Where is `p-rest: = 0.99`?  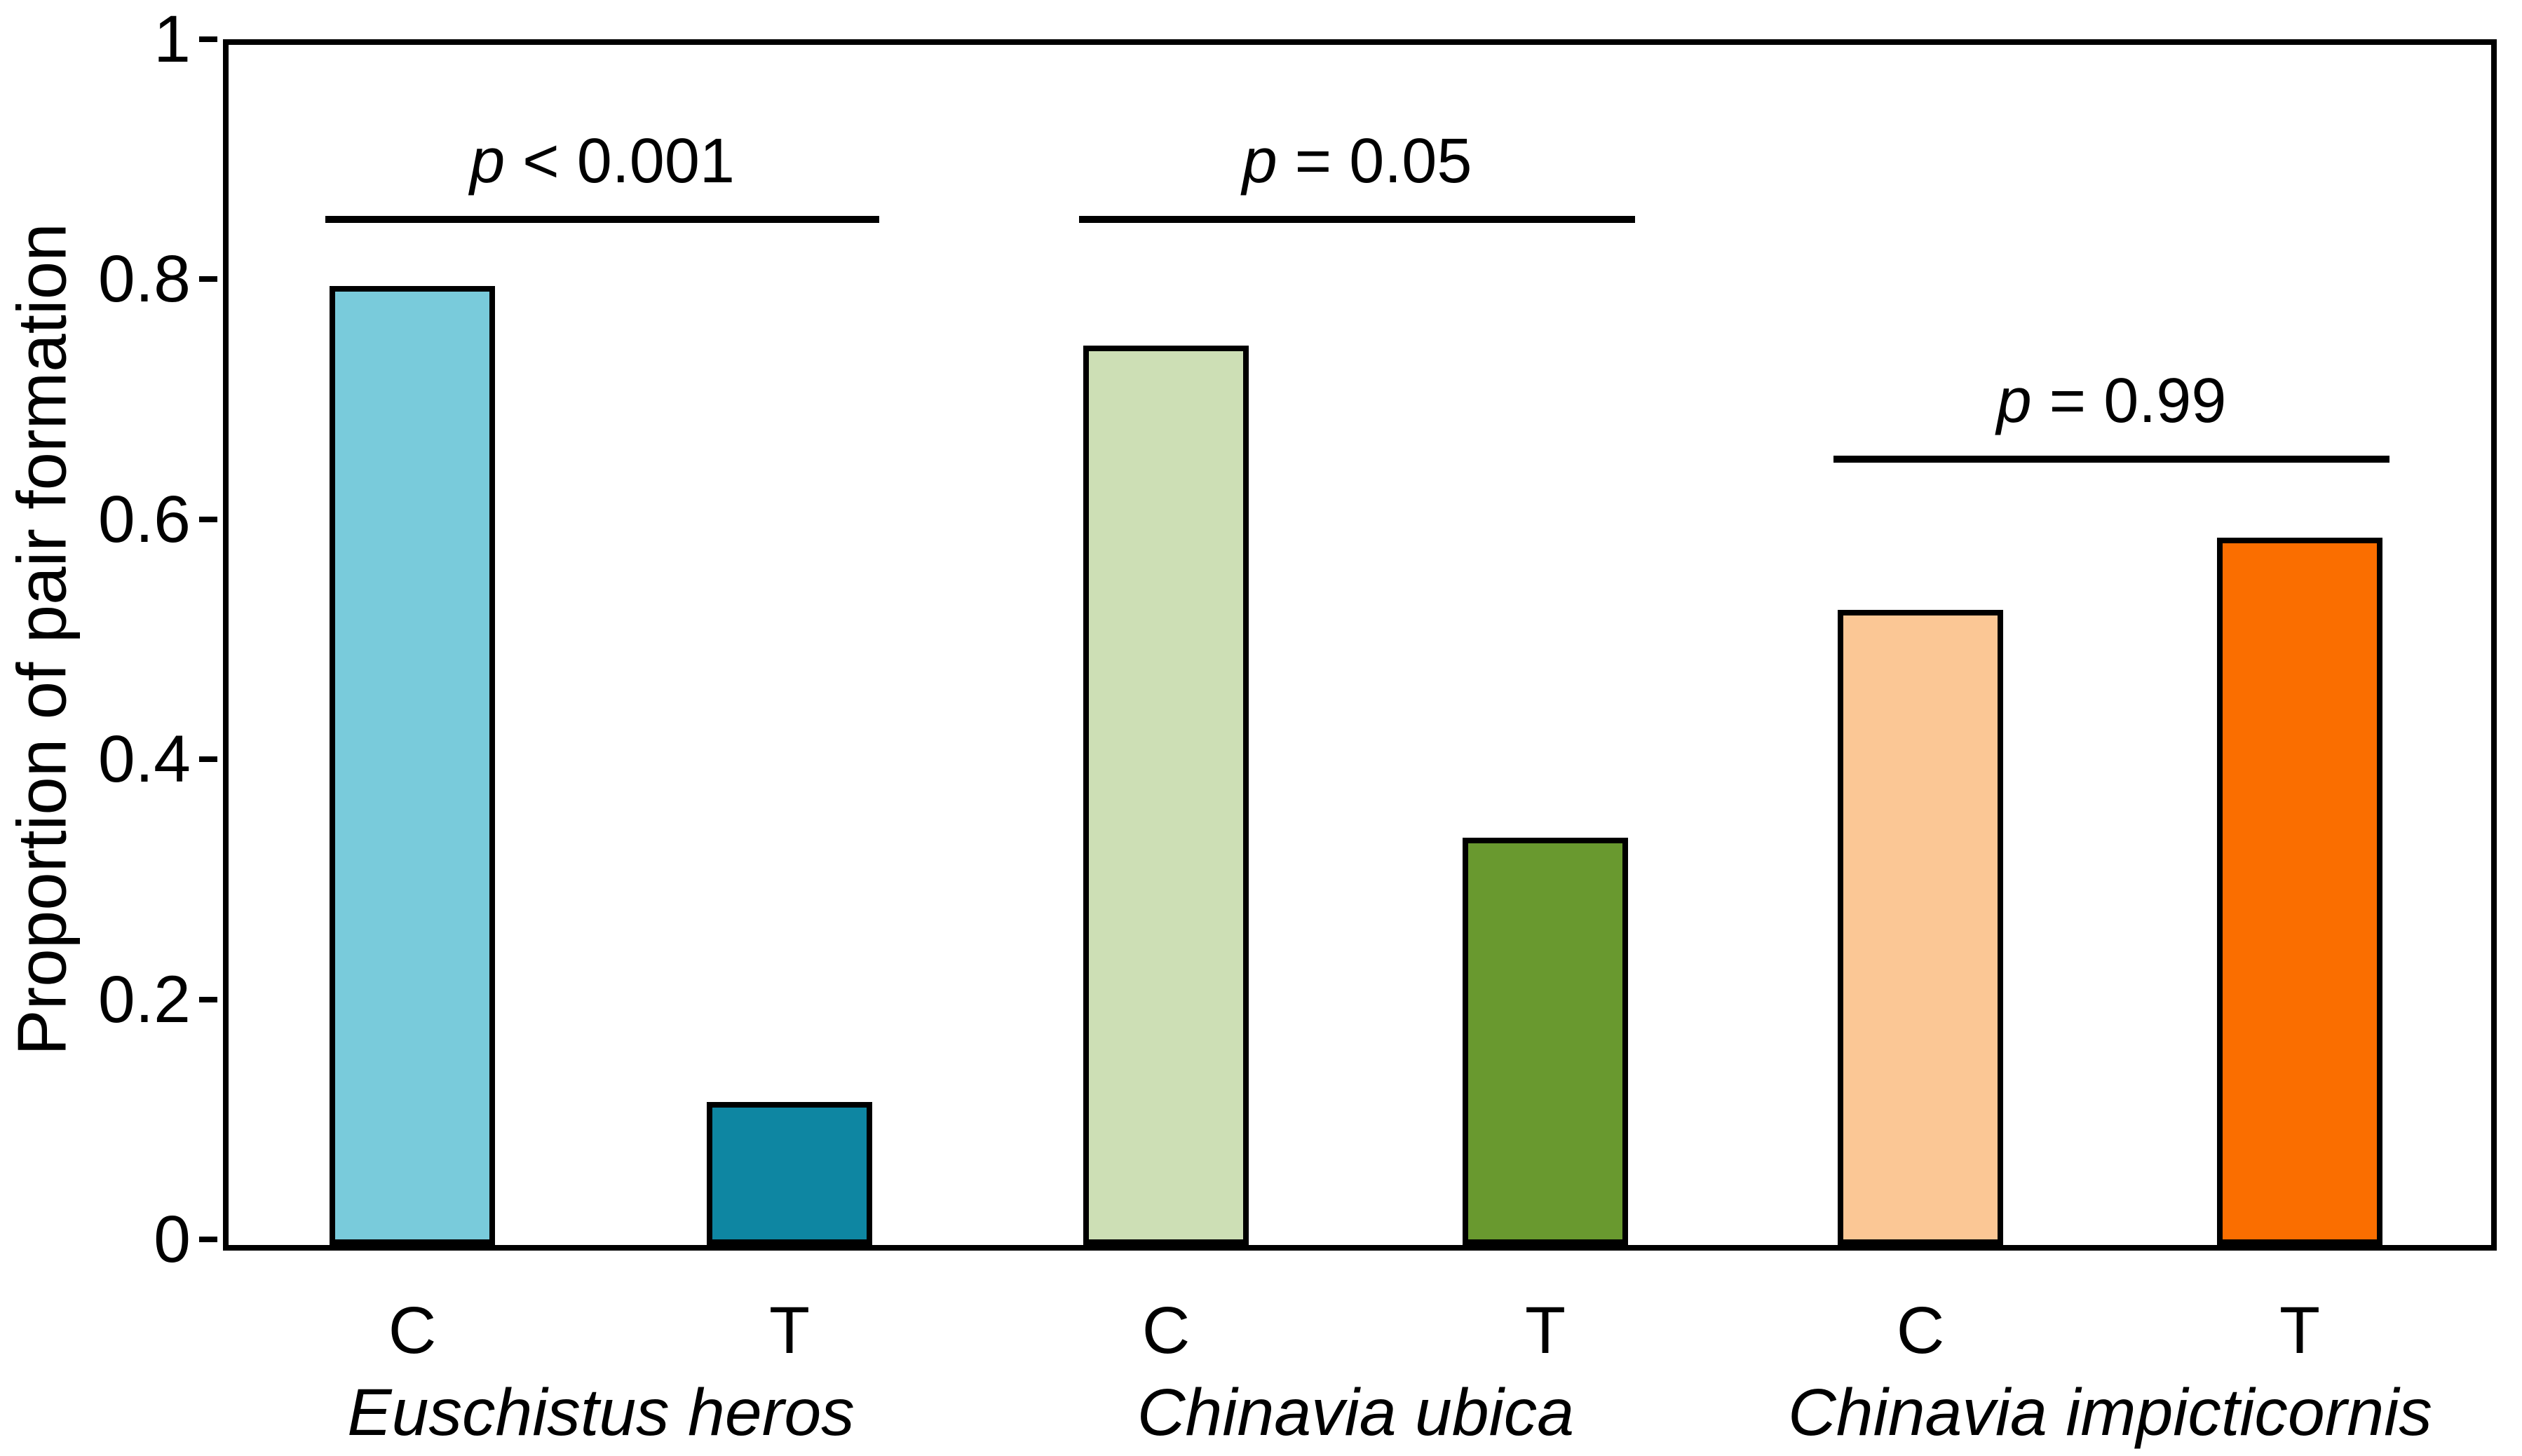 p-rest: = 0.99 is located at coordinates (2129, 401).